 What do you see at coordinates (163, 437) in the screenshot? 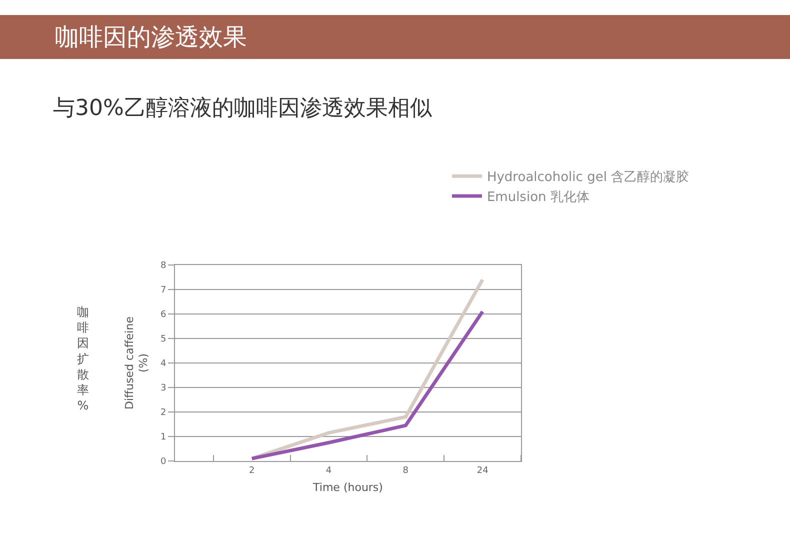
I see `y-tick-label: 1` at bounding box center [163, 437].